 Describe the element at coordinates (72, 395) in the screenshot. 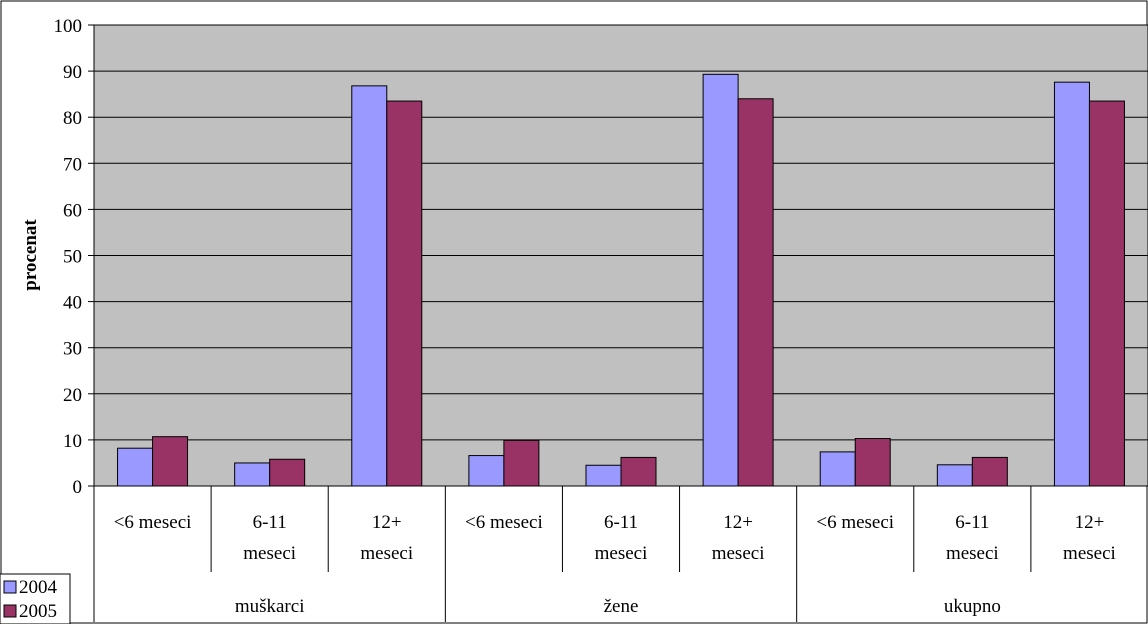

I see `y-tick-label: 20` at that location.